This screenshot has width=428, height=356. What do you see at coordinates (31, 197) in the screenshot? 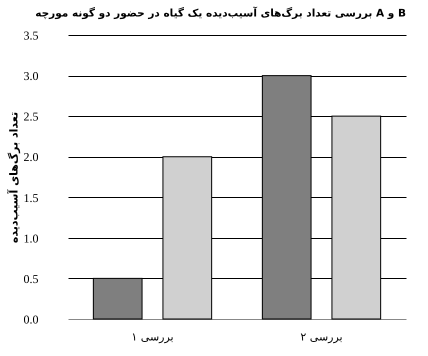
I see `y-tick-label: 1.5` at bounding box center [31, 197].